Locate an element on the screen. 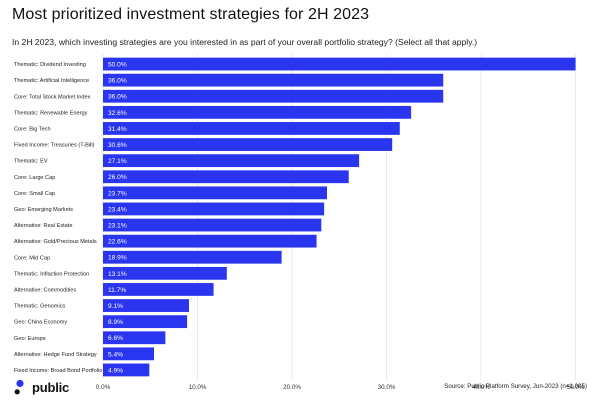 The image size is (599, 407). category-label: Thematic: Renewable Energy is located at coordinates (51, 113).